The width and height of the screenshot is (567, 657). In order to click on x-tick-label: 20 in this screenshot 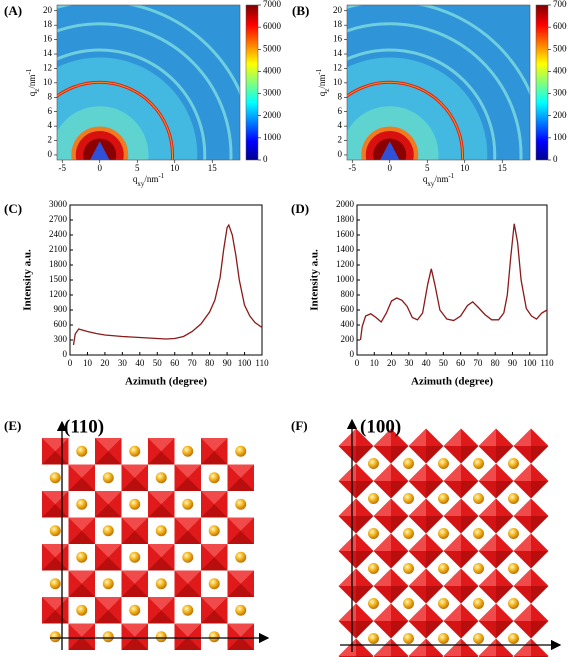, I will do `click(392, 363)`.